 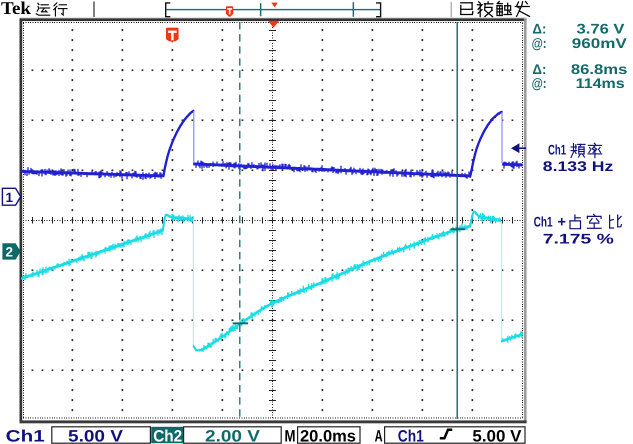 I want to click on svg-text: Tek, so click(x=16, y=9).